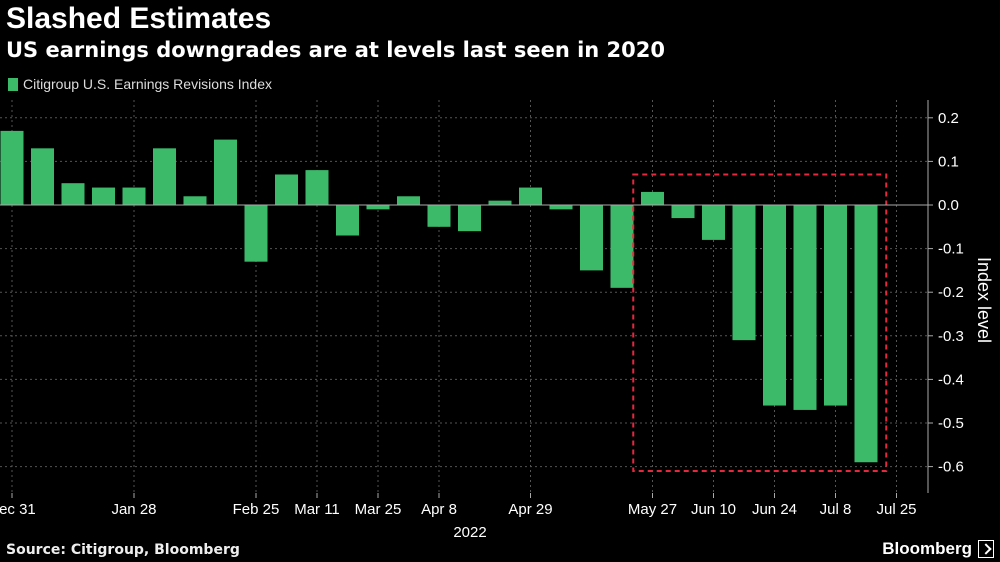  I want to click on legend-label: Citigroup U.S. Earnings Revisions Index, so click(148, 84).